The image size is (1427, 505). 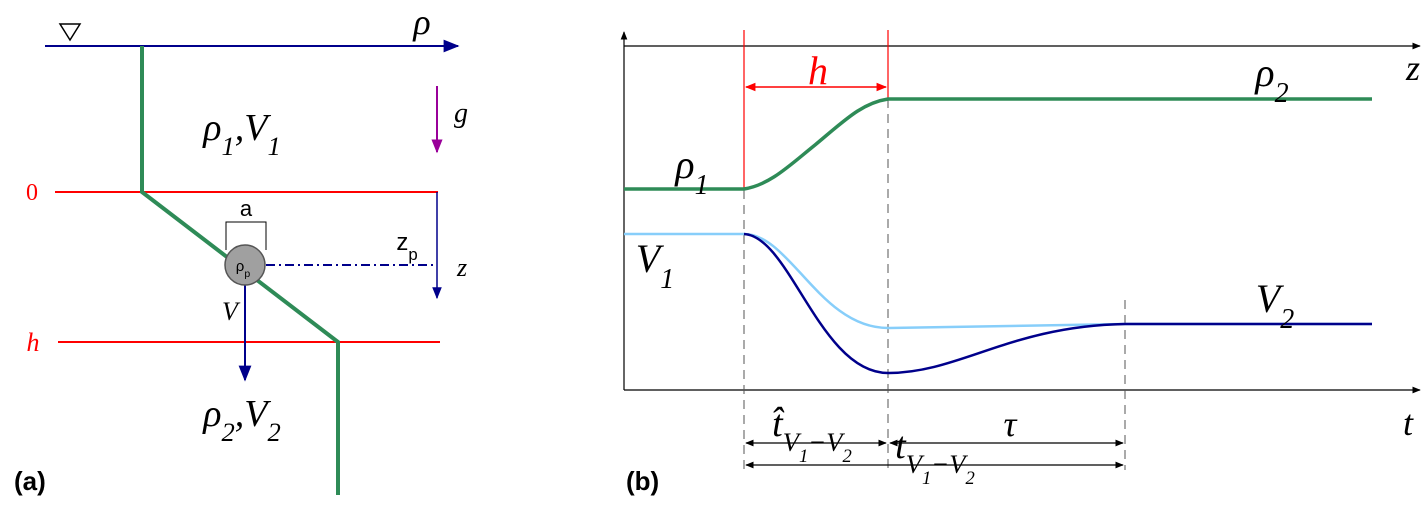 I want to click on thickness-label: h, so click(x=818, y=70).